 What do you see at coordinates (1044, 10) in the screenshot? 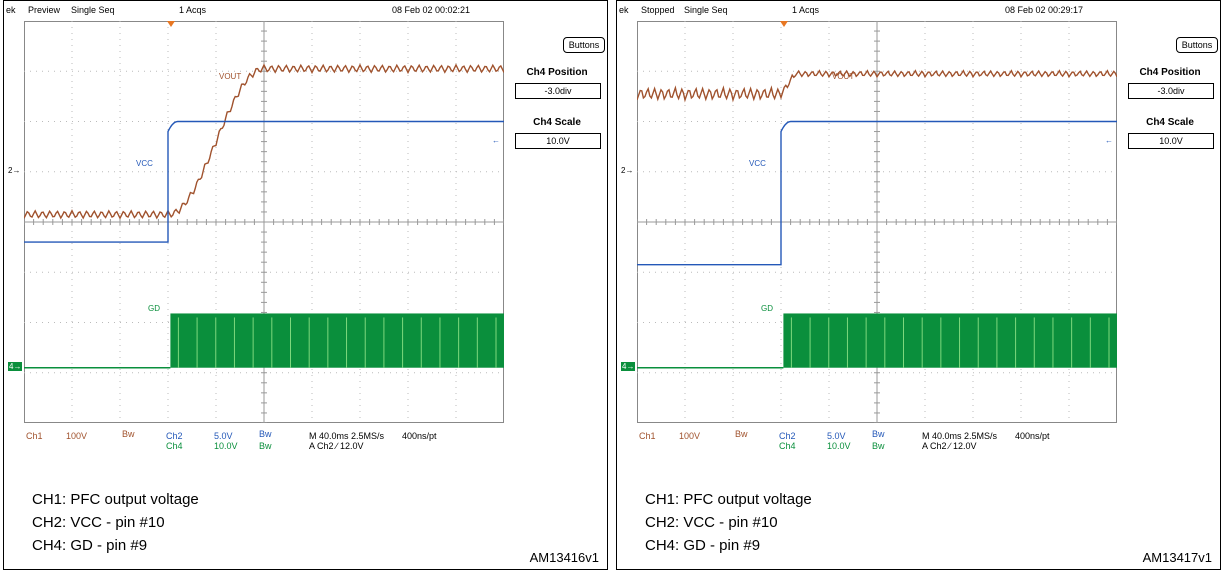
I see `date-time: 08 Feb 02 00:29:17` at bounding box center [1044, 10].